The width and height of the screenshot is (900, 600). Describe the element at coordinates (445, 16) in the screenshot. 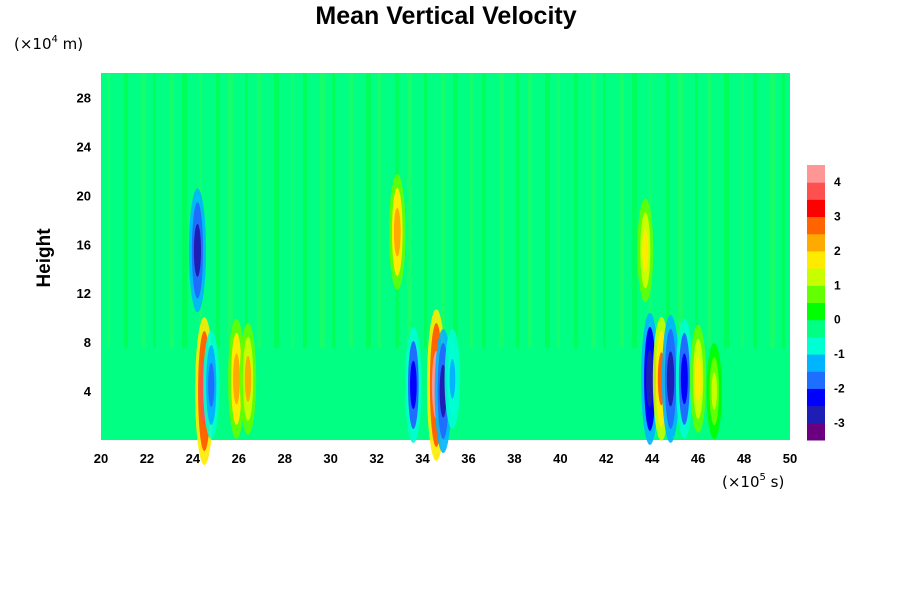

I see `chart-title: Mean Vertical Velocity` at that location.